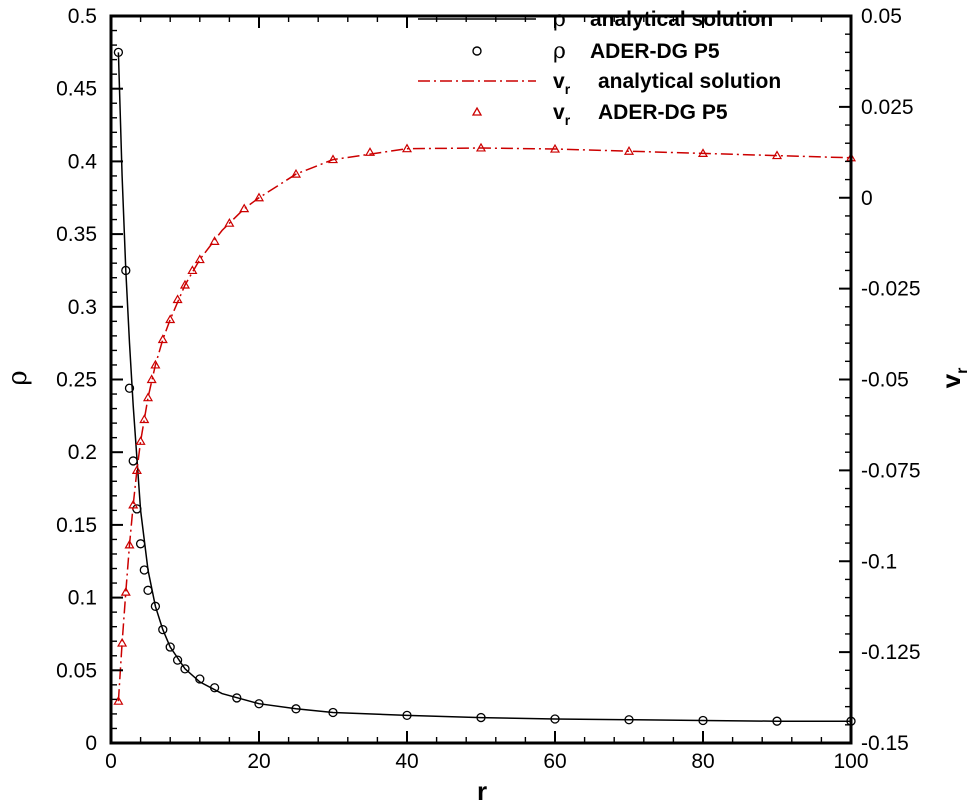 The height and width of the screenshot is (807, 969). I want to click on y-left-axis-title: ρ, so click(18, 377).